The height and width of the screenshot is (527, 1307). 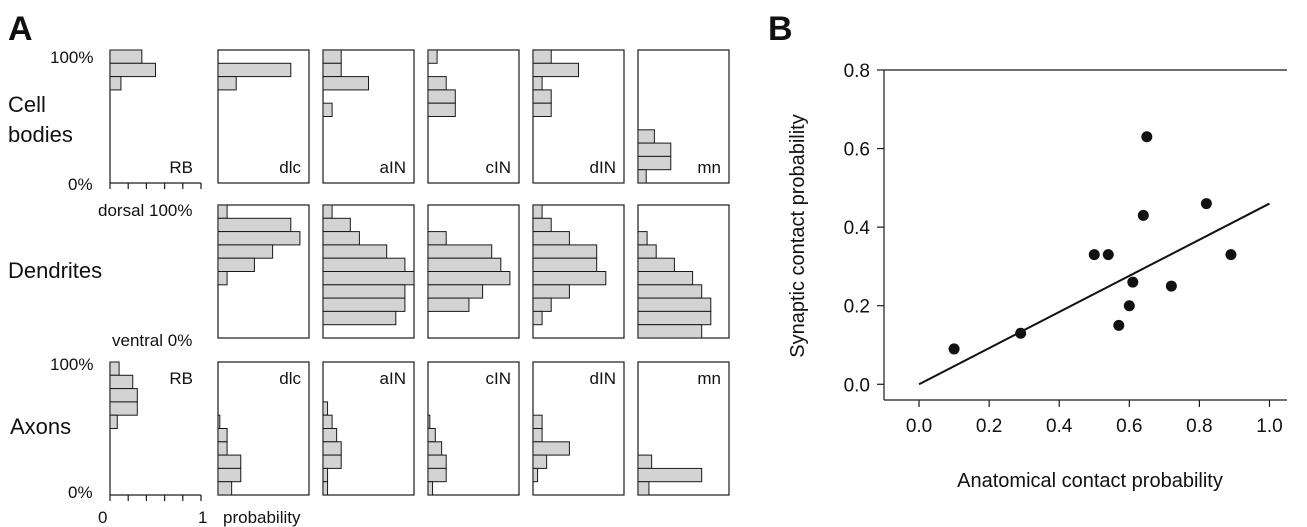 What do you see at coordinates (1090, 481) in the screenshot?
I see `scatter-x-title: Anatomical contact probability` at bounding box center [1090, 481].